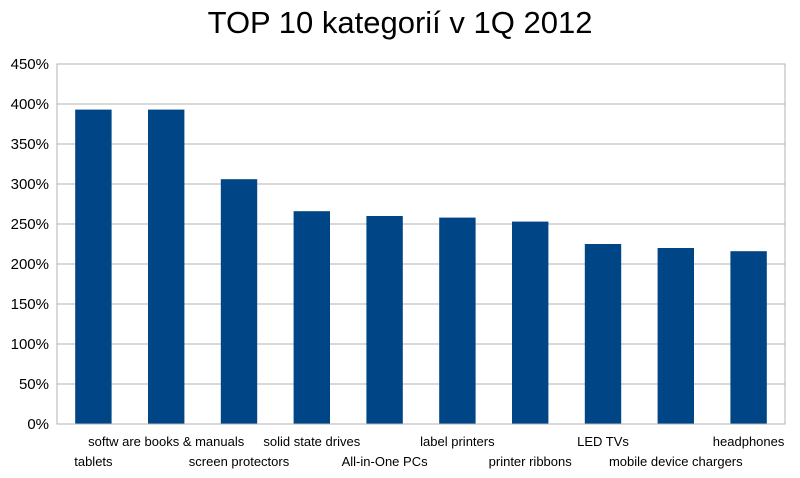 The width and height of the screenshot is (800, 478). I want to click on x-category-label: All-in-One PCs, so click(385, 461).